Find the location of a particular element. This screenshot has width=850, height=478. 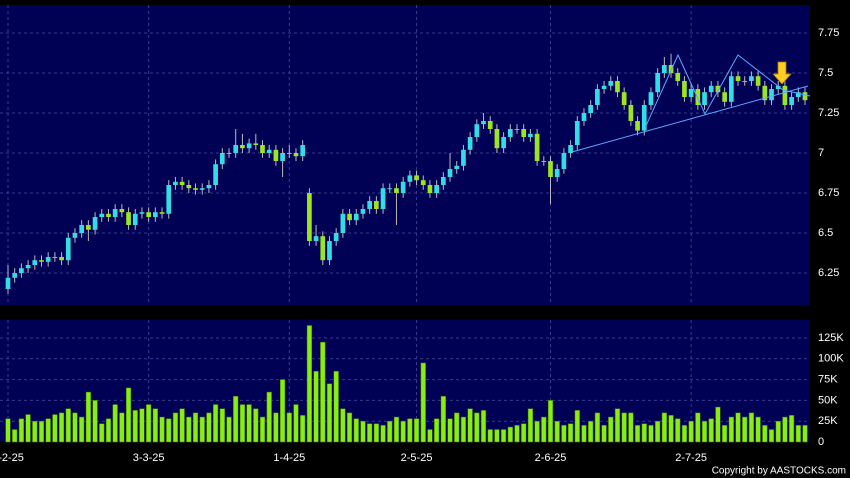

volume-tick-label: 50K is located at coordinates (828, 400).